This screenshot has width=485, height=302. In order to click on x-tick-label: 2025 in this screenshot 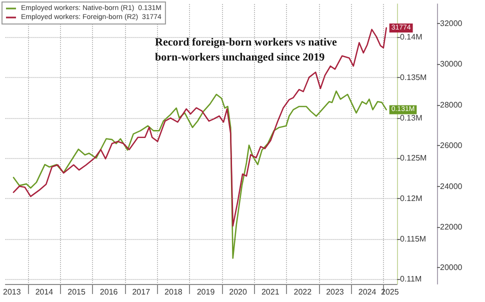, I will do `click(390, 292)`.